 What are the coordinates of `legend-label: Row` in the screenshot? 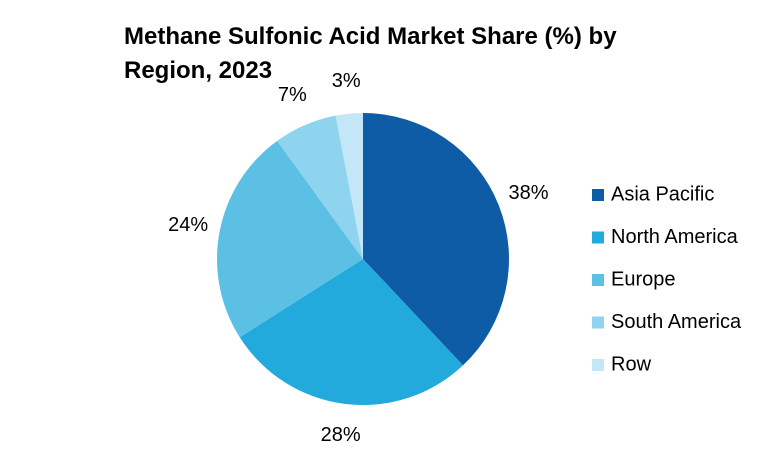 It's located at (631, 364).